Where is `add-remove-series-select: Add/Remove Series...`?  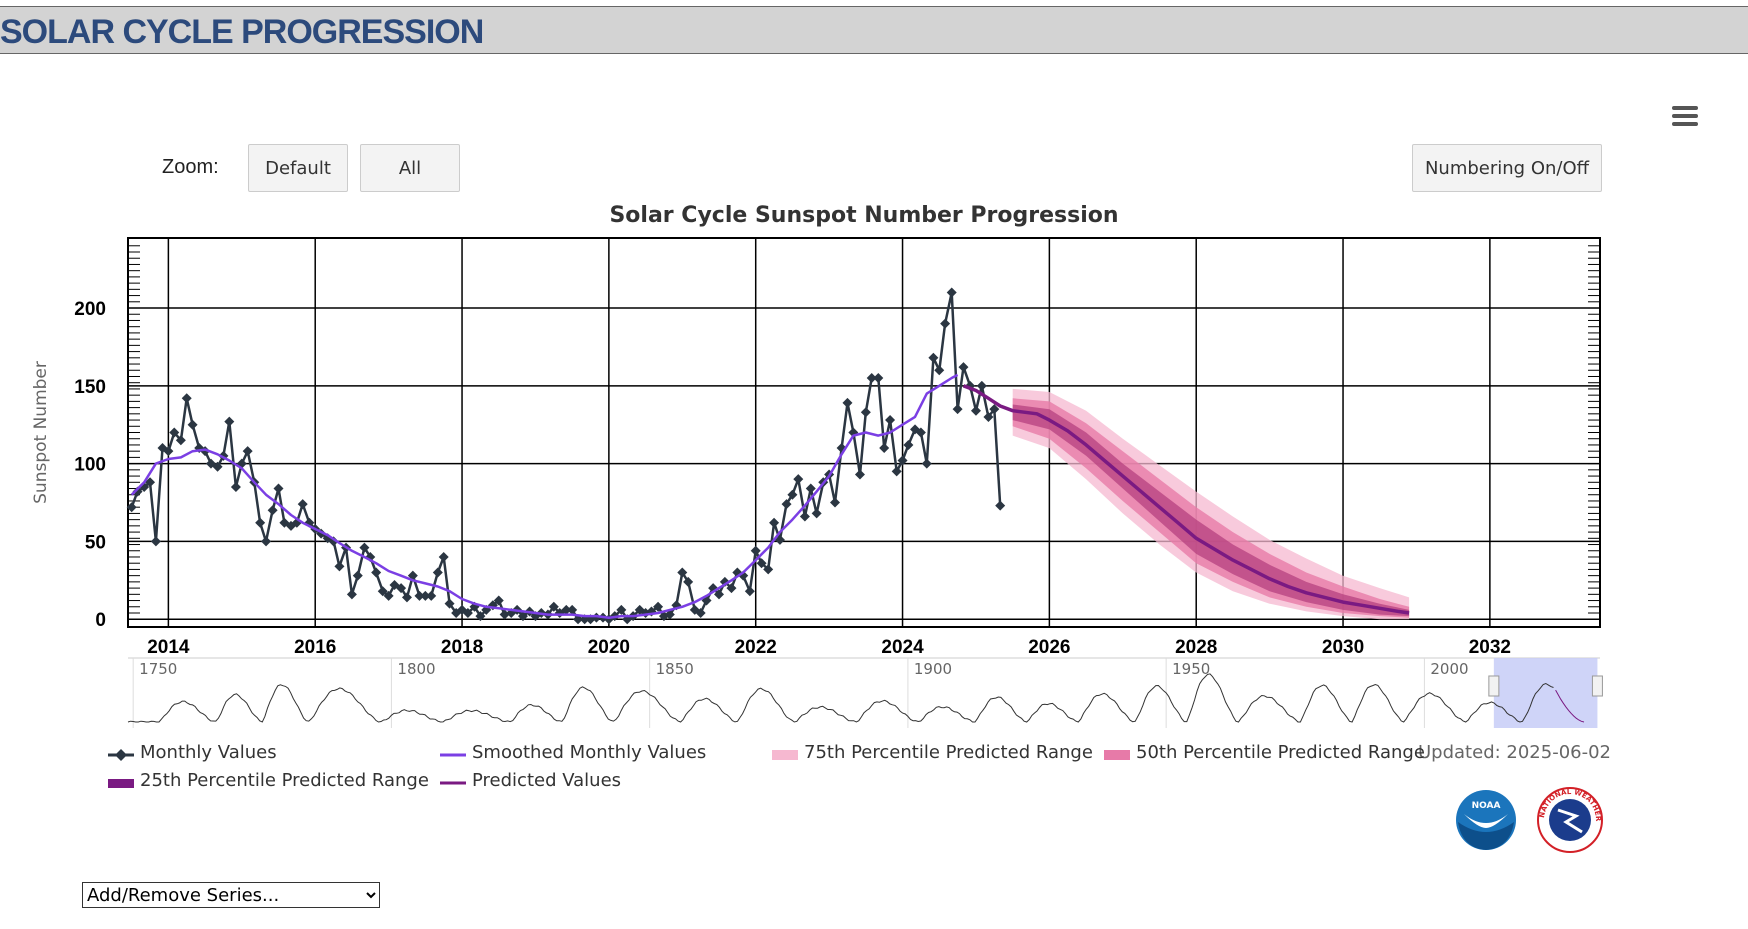 add-remove-series-select: Add/Remove Series... is located at coordinates (231, 895).